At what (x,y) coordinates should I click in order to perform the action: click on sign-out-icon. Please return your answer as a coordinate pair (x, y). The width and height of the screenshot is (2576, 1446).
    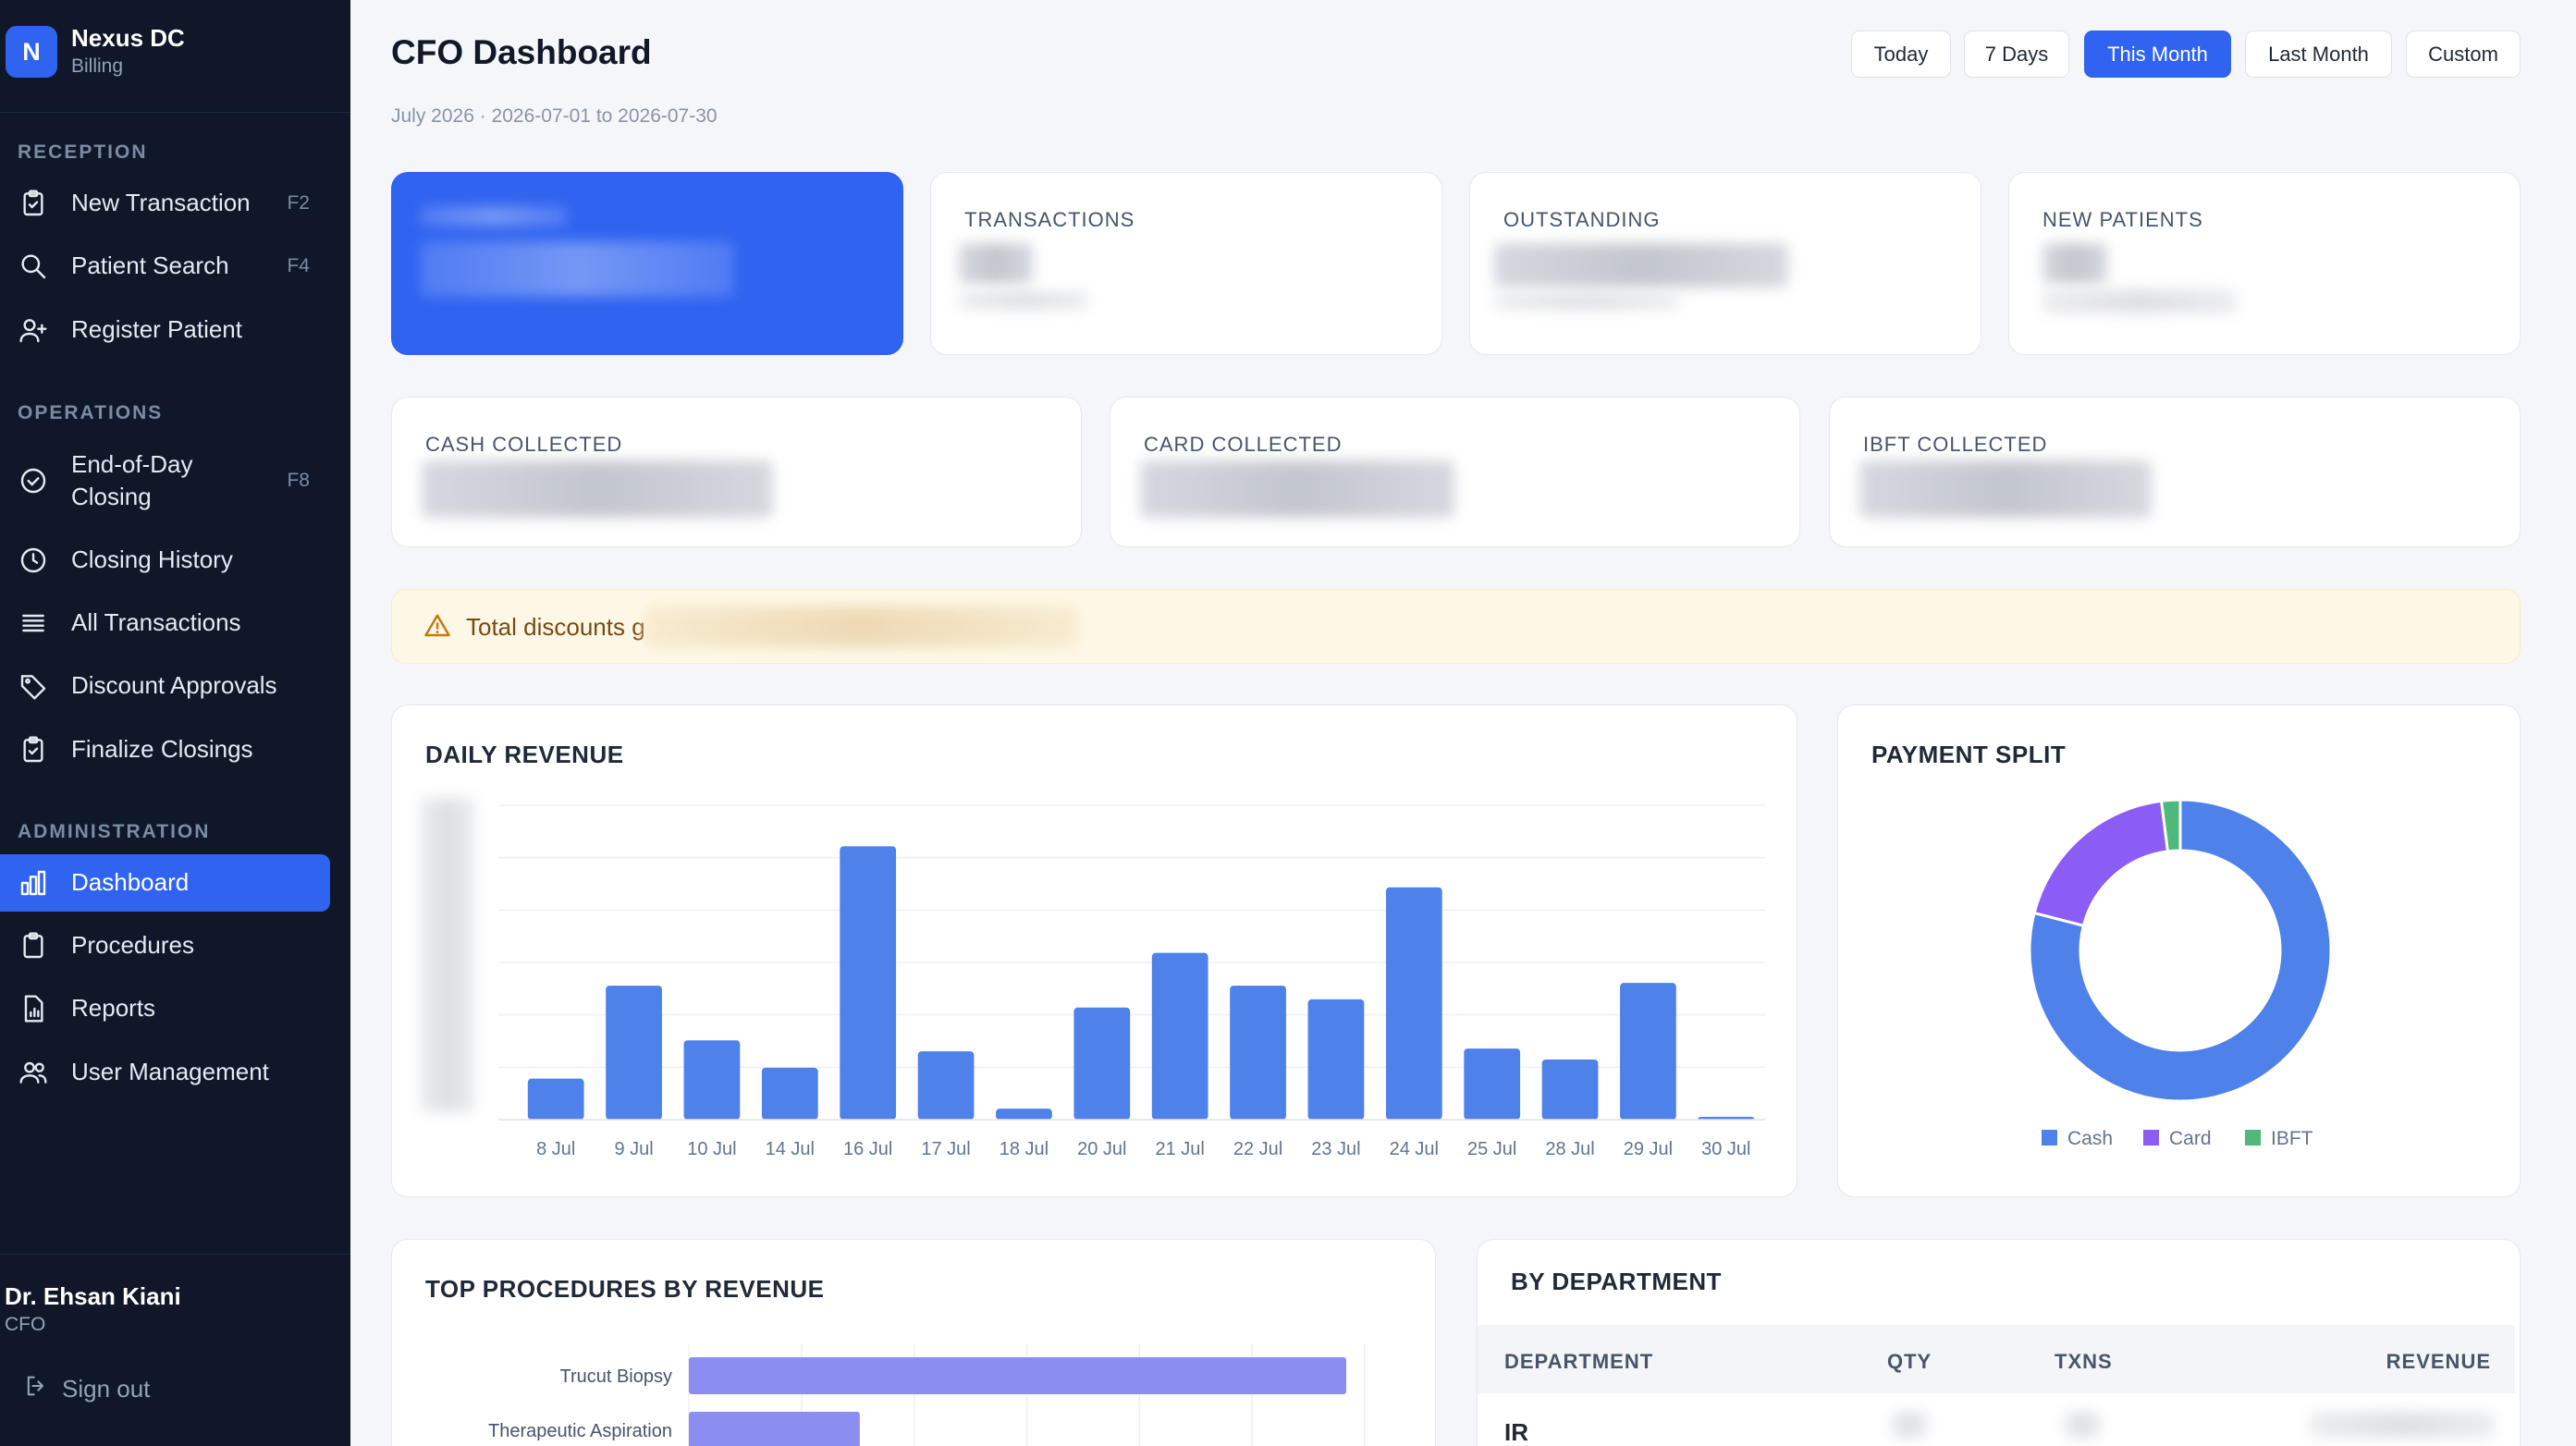
    Looking at the image, I should click on (36, 1389).